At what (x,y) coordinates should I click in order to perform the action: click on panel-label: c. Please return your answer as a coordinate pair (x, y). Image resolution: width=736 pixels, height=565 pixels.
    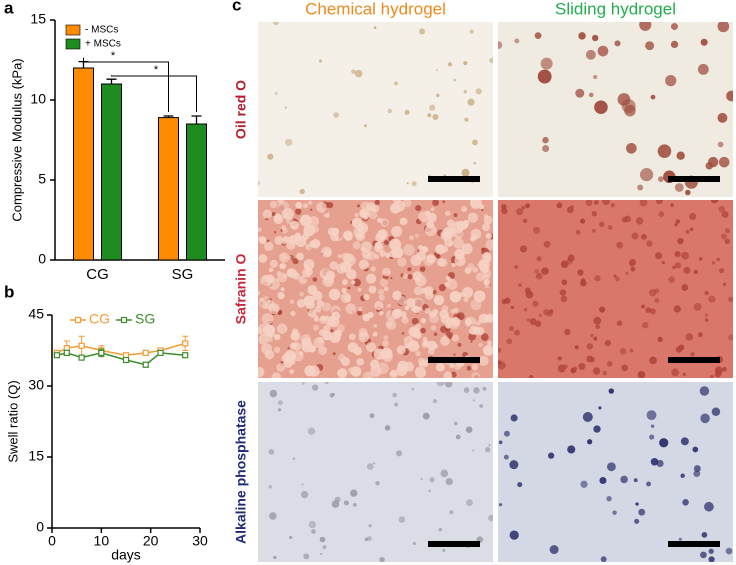
    Looking at the image, I should click on (236, 7).